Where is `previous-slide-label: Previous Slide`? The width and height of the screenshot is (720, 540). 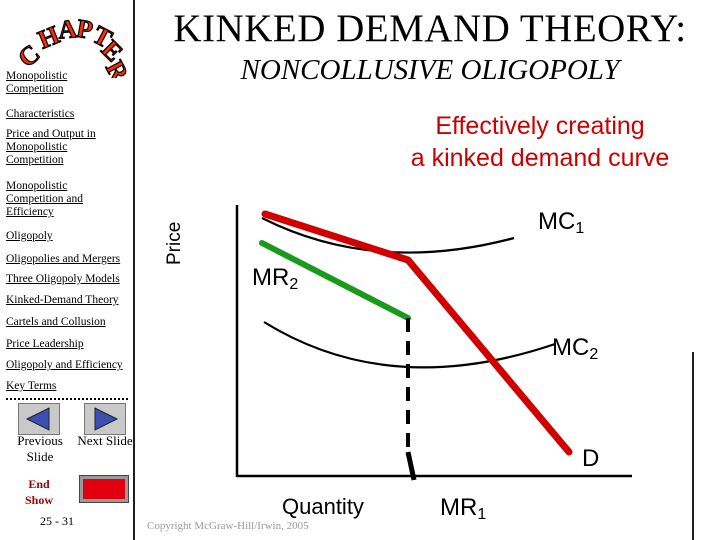
previous-slide-label: Previous Slide is located at coordinates (40, 448).